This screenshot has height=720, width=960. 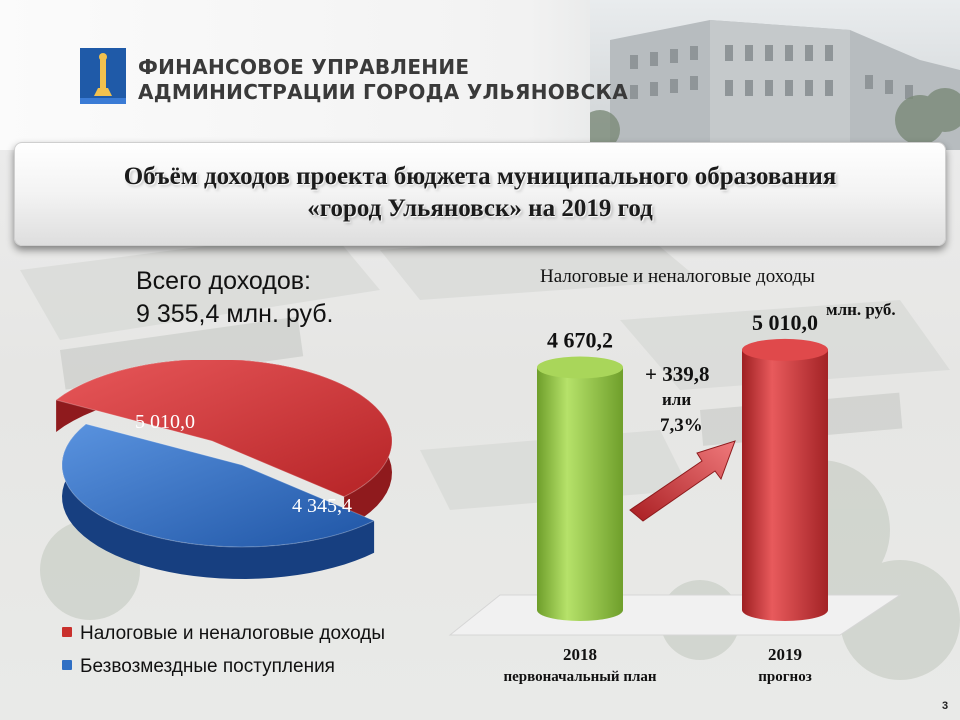 I want to click on bar-category-label-2019: 2019, so click(x=785, y=654).